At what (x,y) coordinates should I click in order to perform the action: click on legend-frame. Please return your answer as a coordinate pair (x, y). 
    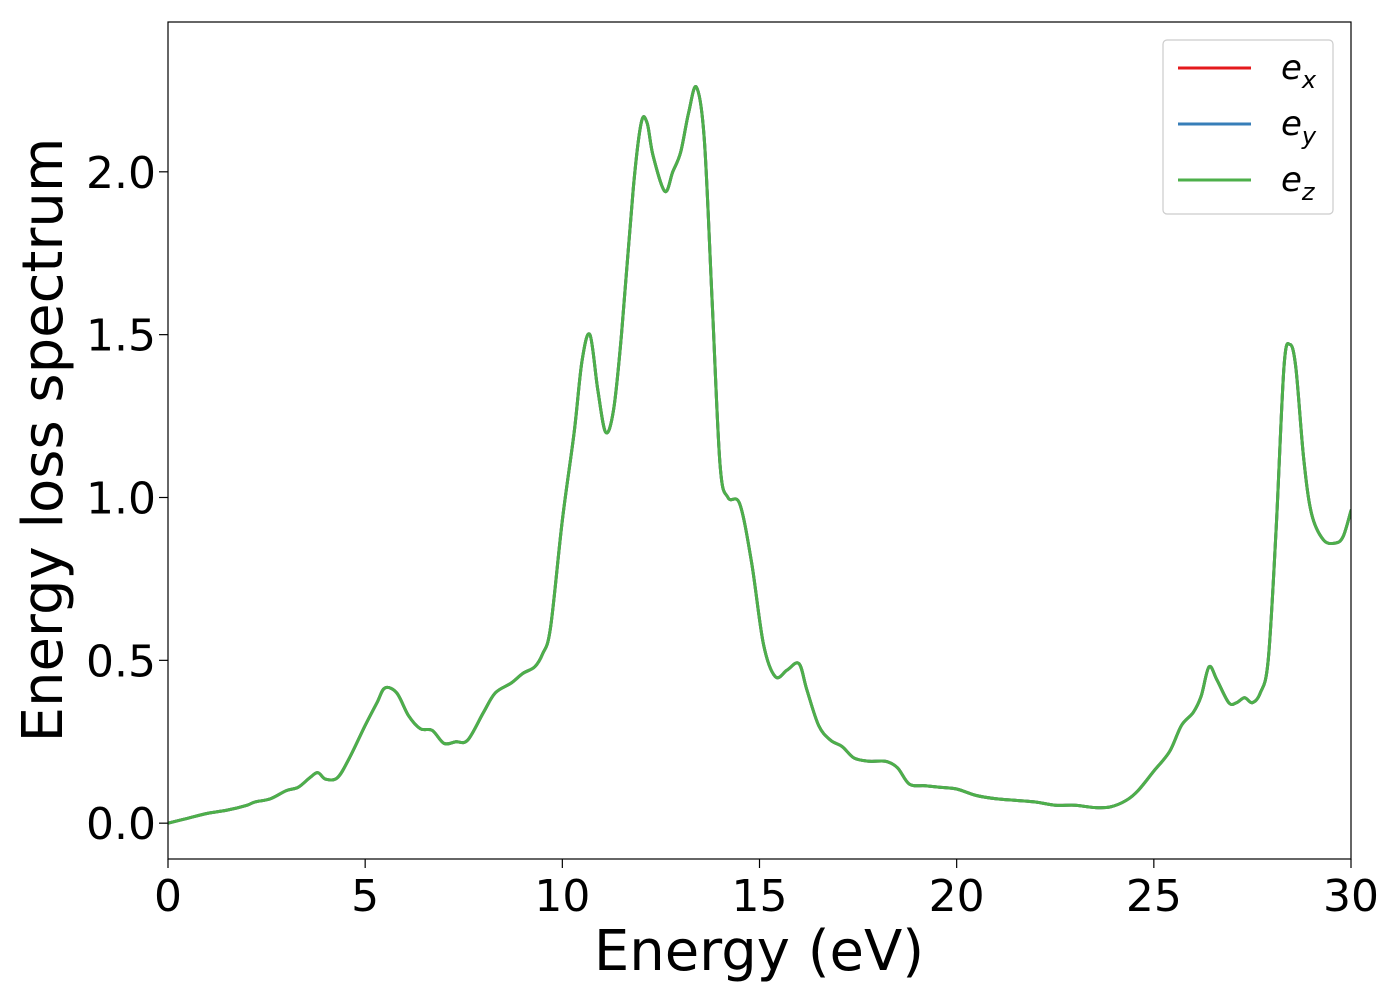
    Looking at the image, I should click on (1248, 127).